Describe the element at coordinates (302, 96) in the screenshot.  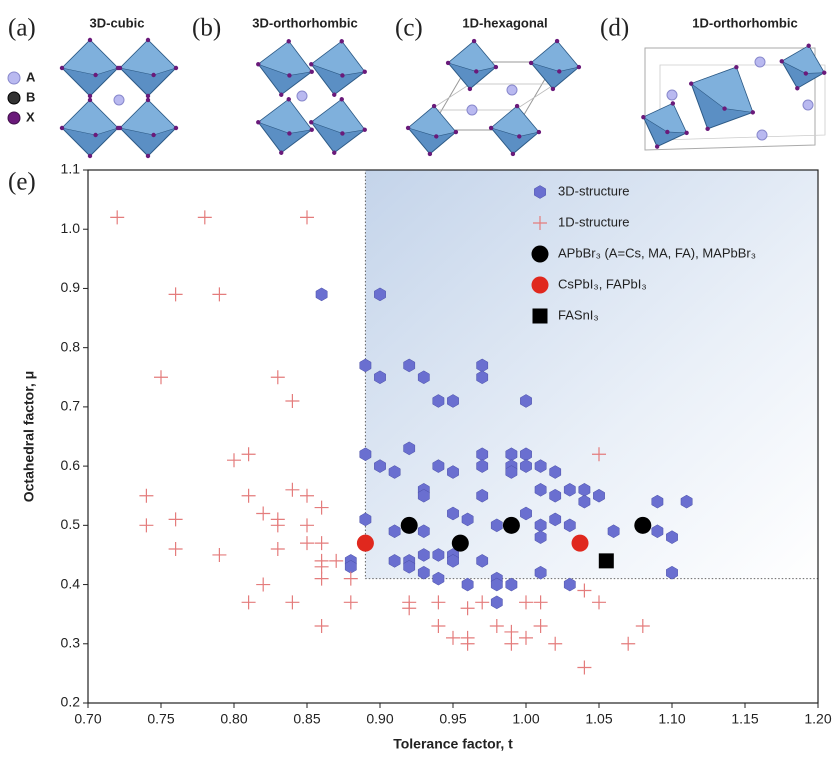
I see `a-atom` at that location.